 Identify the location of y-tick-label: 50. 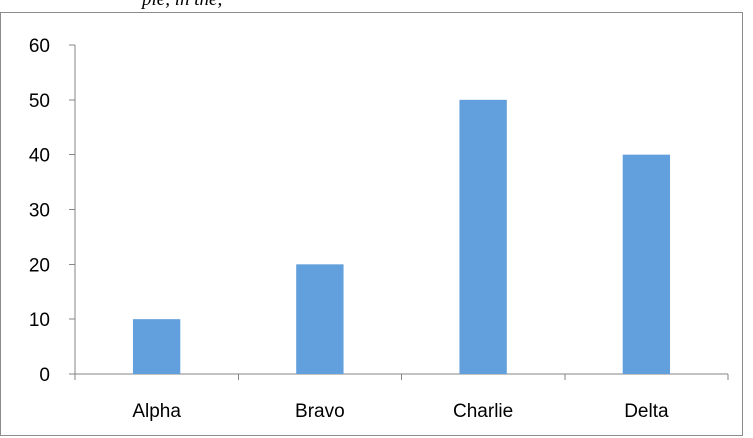
(39, 101).